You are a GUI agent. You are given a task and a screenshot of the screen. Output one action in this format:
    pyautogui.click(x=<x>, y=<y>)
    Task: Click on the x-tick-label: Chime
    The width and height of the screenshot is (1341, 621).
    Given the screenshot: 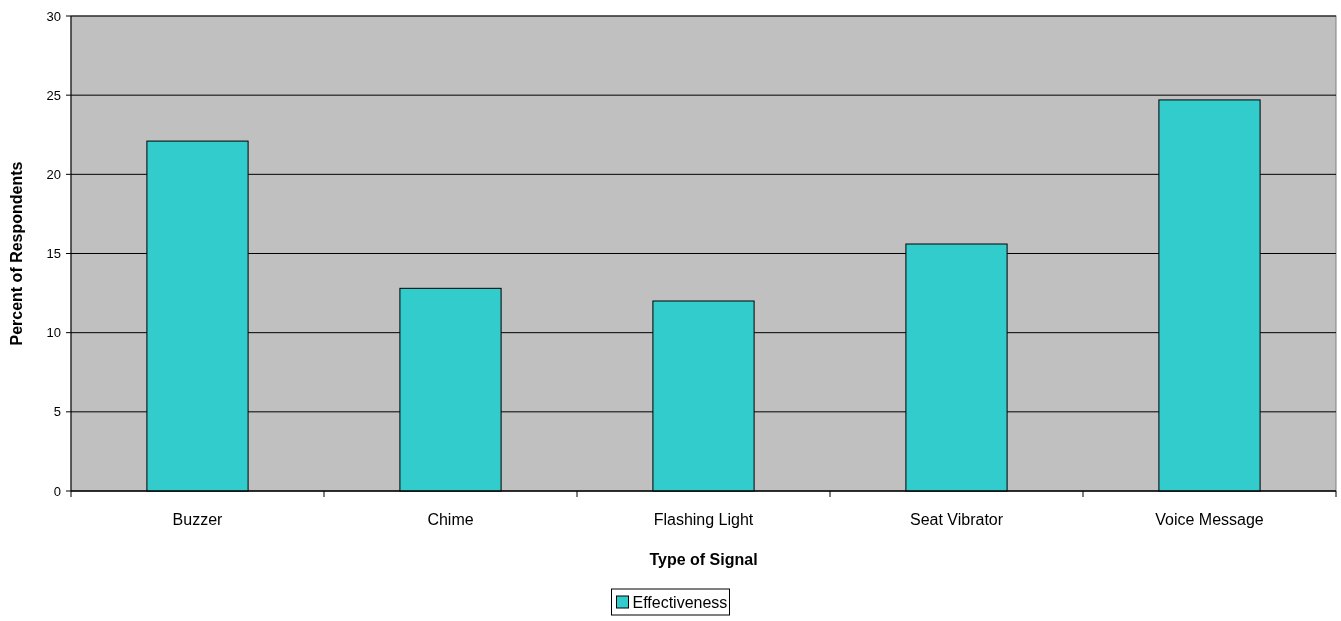 What is the action you would take?
    pyautogui.click(x=450, y=519)
    